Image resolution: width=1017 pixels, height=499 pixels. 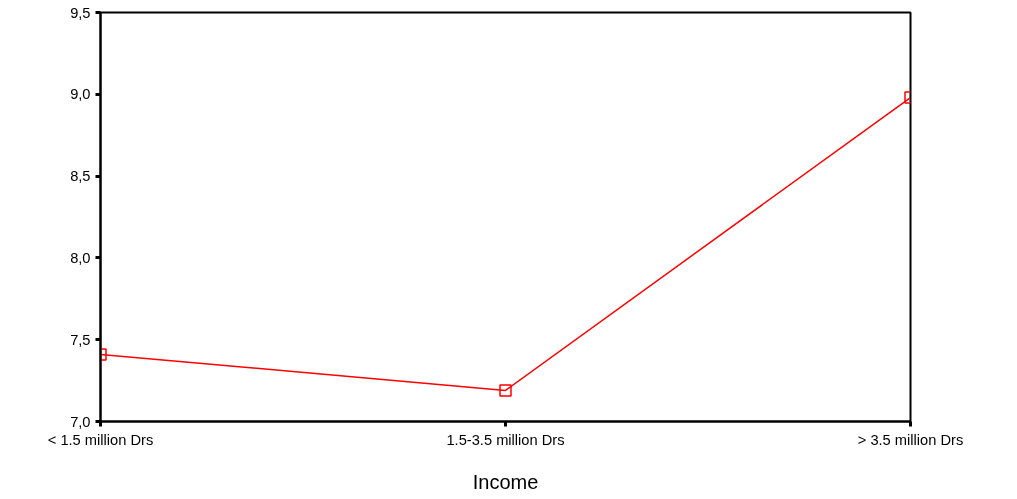 What do you see at coordinates (80, 257) in the screenshot?
I see `y-tick-label: 8,0` at bounding box center [80, 257].